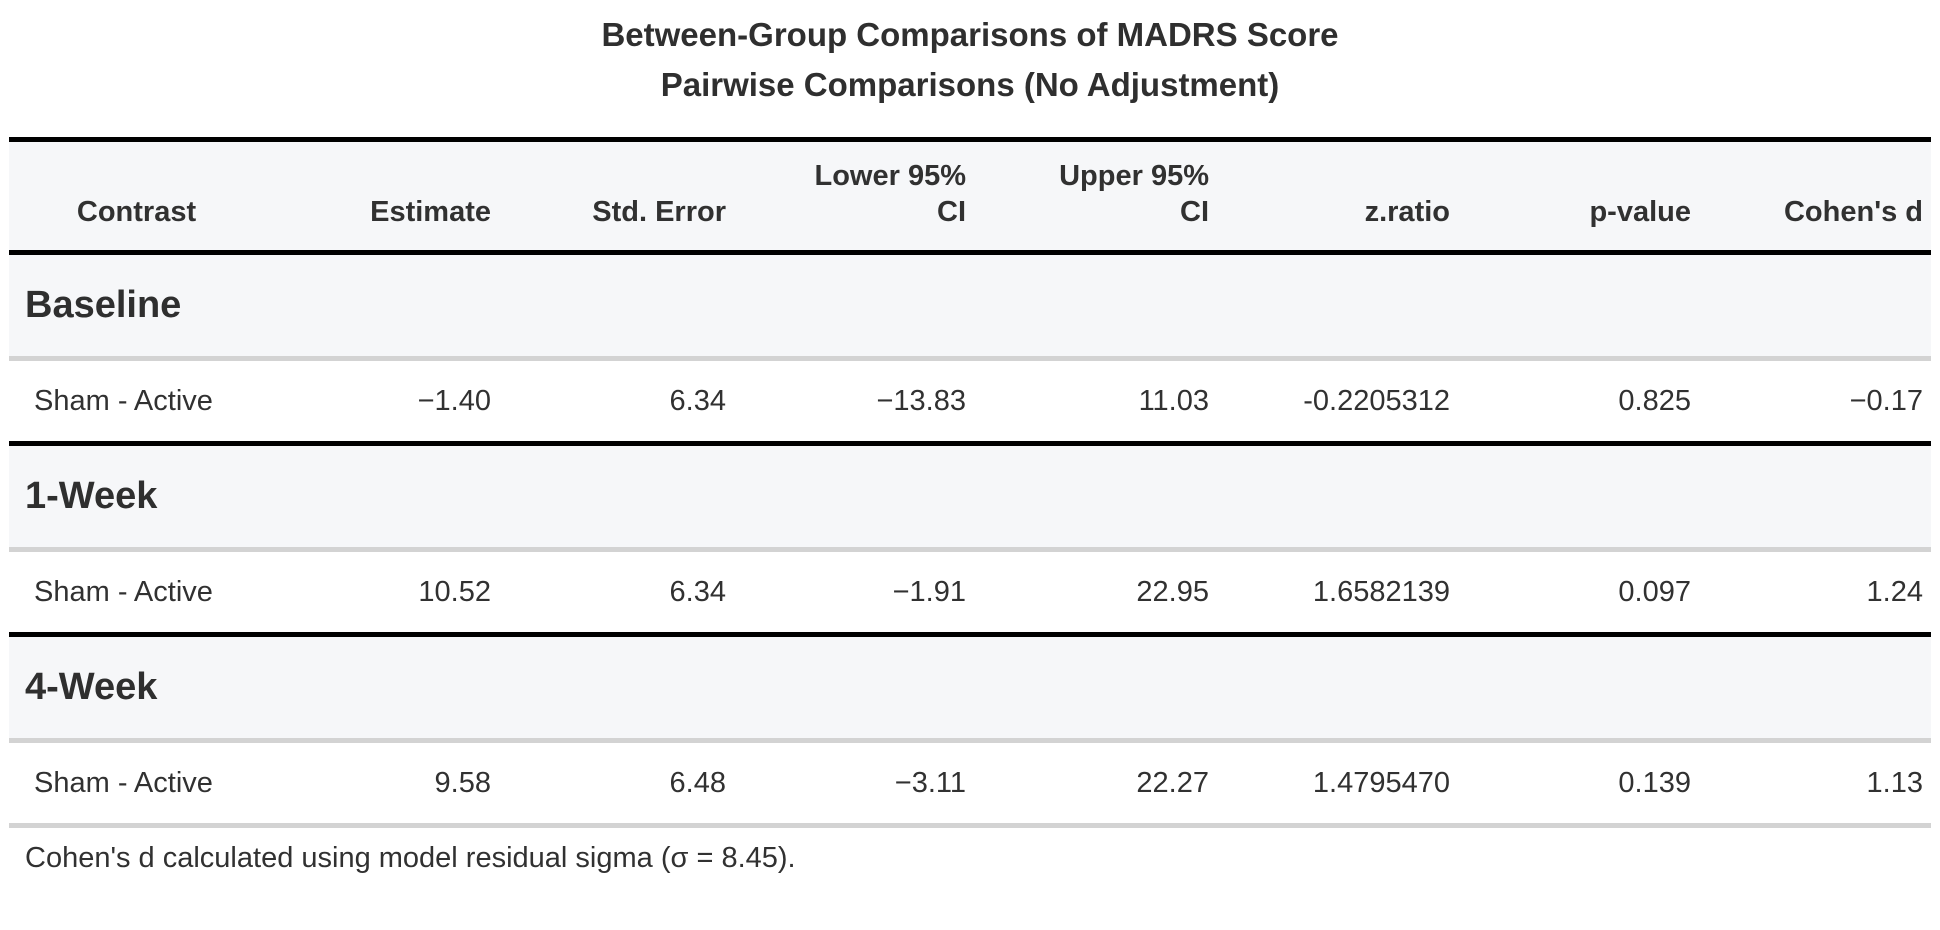 The image size is (1940, 930). I want to click on cell-estimate: 9.58, so click(381, 783).